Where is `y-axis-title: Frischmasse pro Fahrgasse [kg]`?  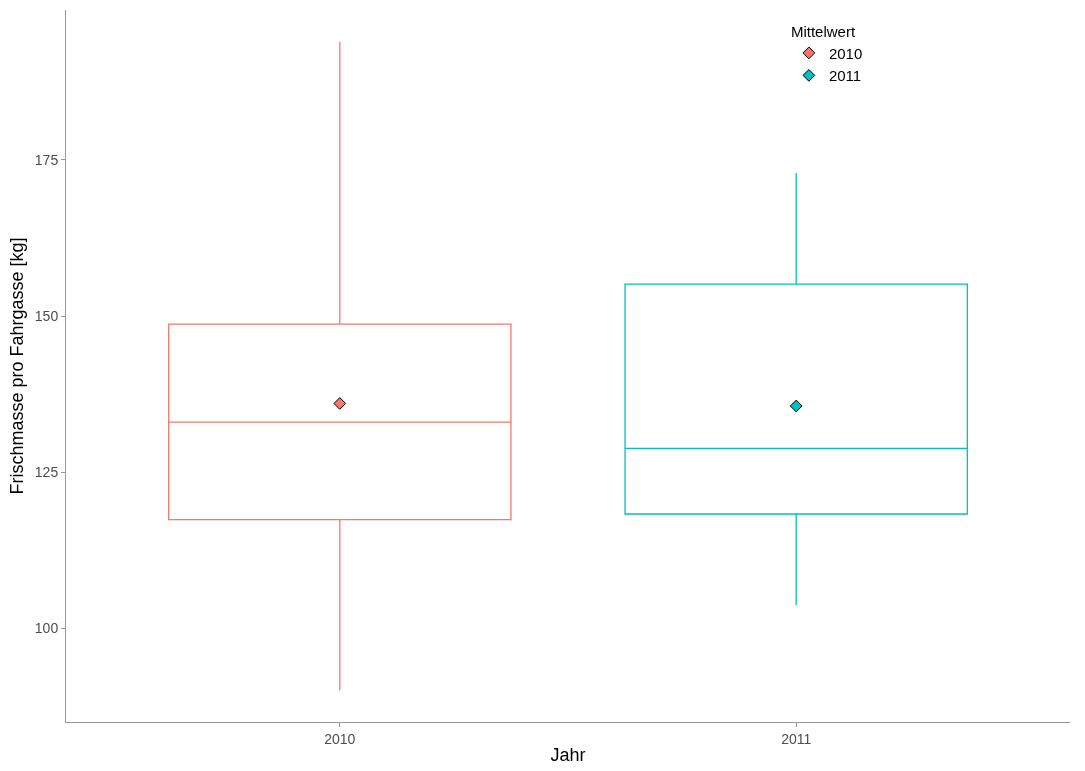 y-axis-title: Frischmasse pro Fahrgasse [kg] is located at coordinates (17, 366).